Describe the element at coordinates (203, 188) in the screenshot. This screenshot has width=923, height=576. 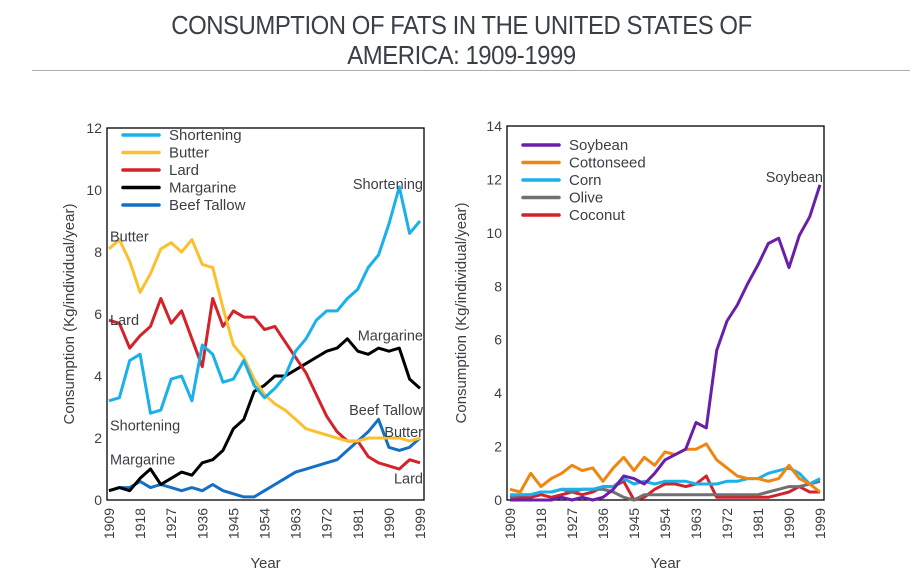
I see `legend-label: Margarine` at that location.